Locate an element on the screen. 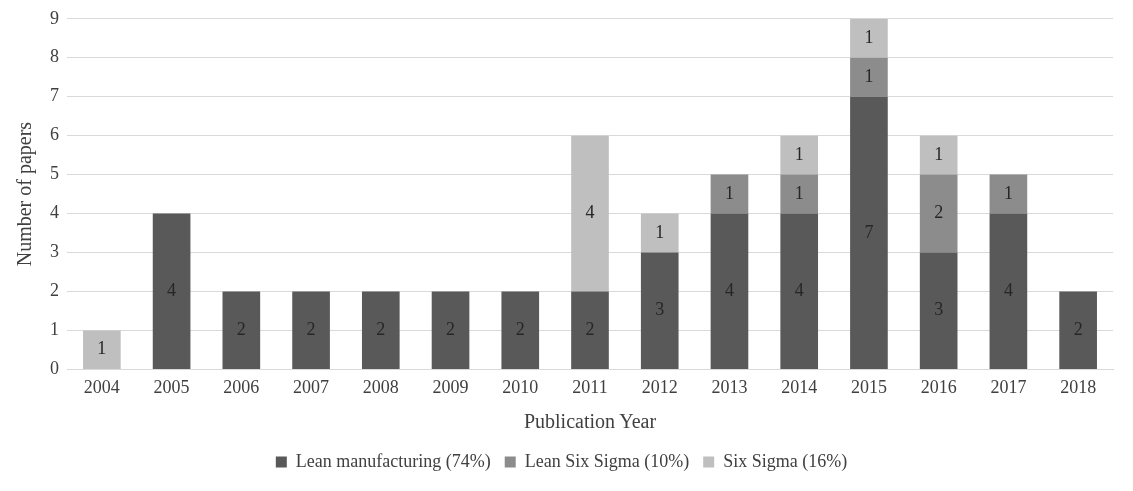 This screenshot has width=1133, height=491. data-label: 2 is located at coordinates (939, 212).